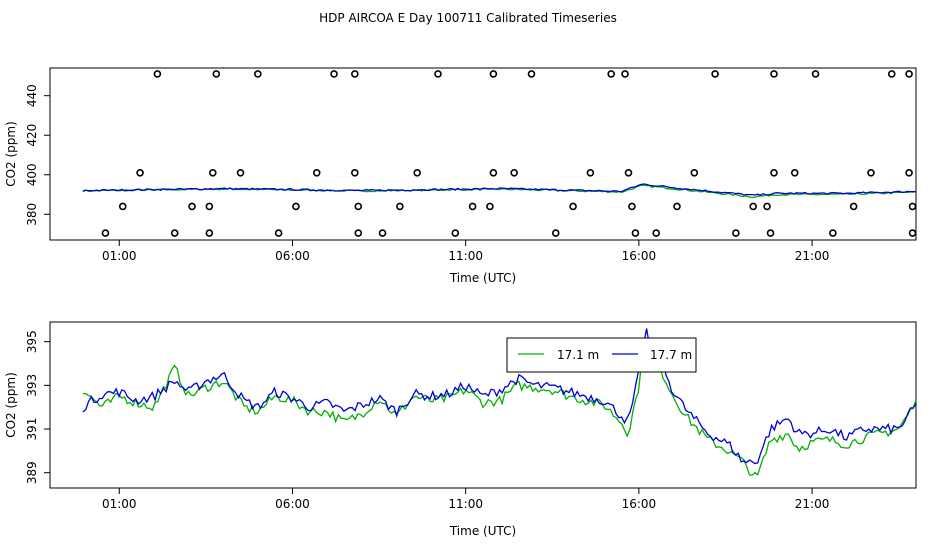 The width and height of the screenshot is (936, 545). What do you see at coordinates (37, 407) in the screenshot?
I see `y-axis-bottom: 389 391 393 395` at bounding box center [37, 407].